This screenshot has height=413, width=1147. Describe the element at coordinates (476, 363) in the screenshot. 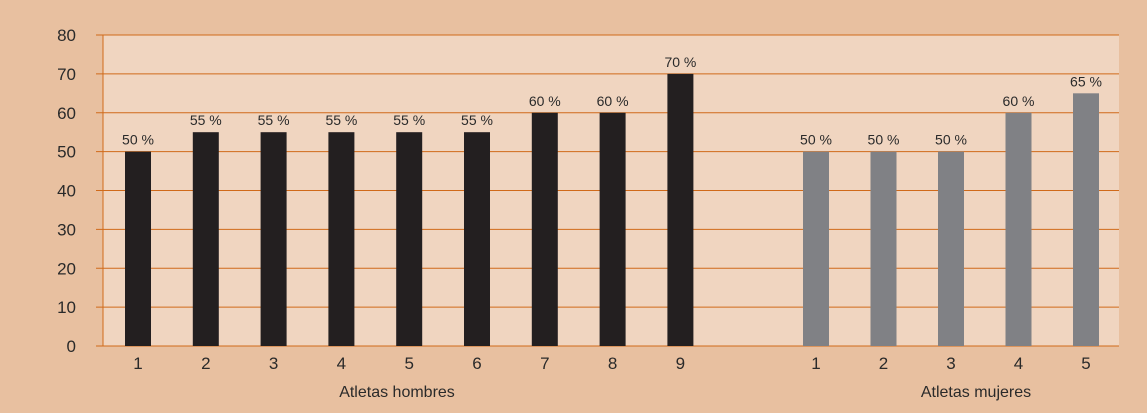

I see `x-tick-label: 6` at that location.